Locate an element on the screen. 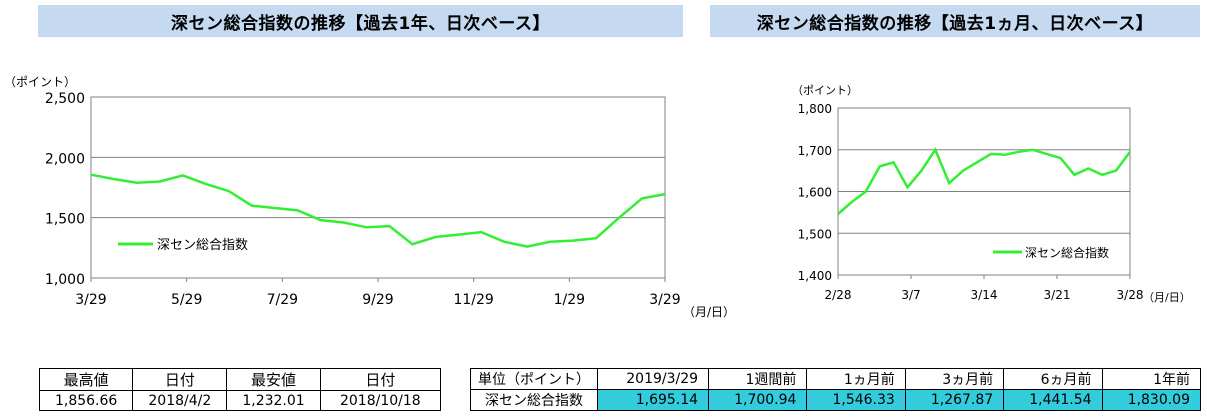 Image resolution: width=1207 pixels, height=420 pixels. stats-high-value: 1,856.66 is located at coordinates (86, 400).